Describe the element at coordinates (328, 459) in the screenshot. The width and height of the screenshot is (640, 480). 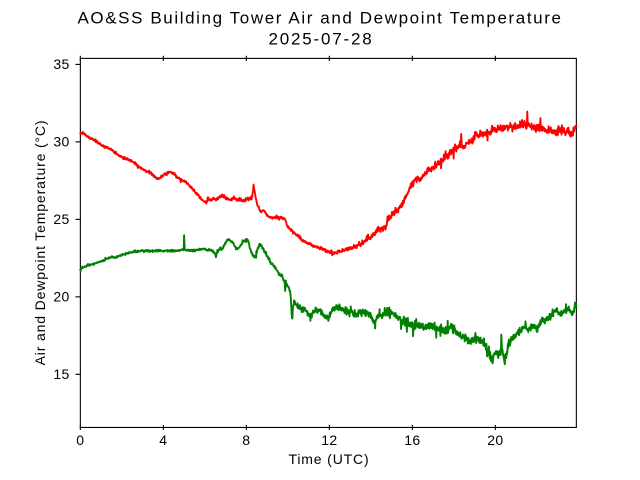
I see `svg-text: Time (UTC)` at that location.